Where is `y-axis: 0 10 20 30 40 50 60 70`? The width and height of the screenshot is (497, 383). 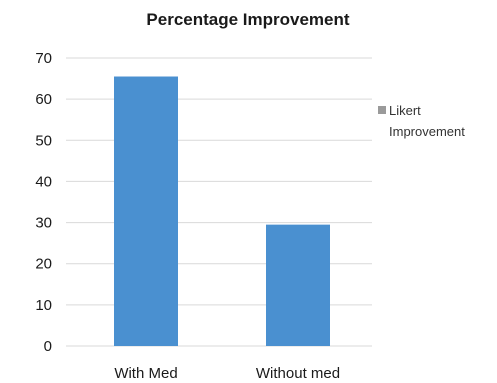 y-axis: 0 10 20 30 40 50 60 70 is located at coordinates (43, 202).